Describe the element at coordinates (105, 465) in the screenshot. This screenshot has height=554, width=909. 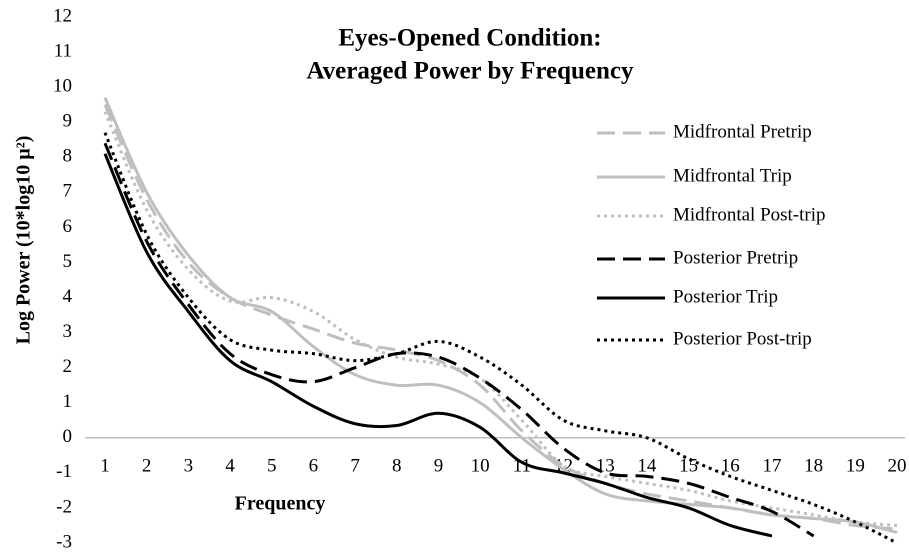
I see `x-tick-label: 1` at that location.